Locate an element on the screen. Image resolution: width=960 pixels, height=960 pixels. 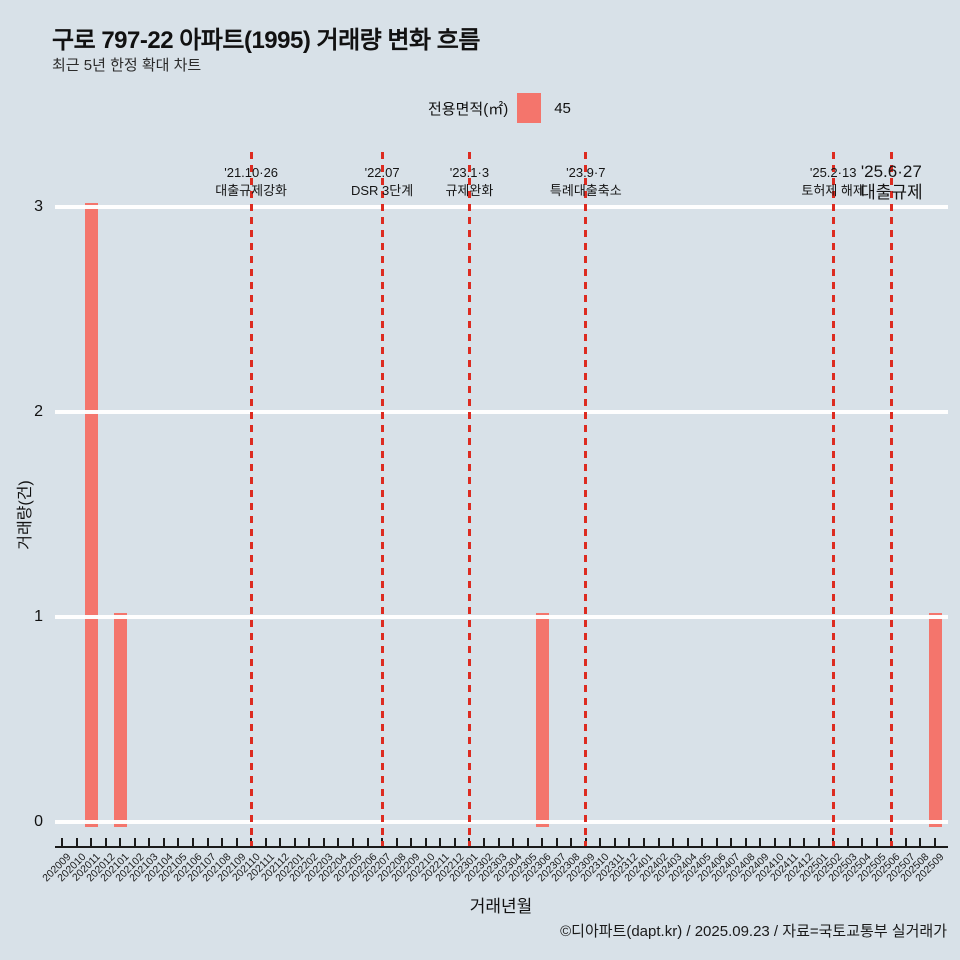
x-axis-line is located at coordinates (501, 847).